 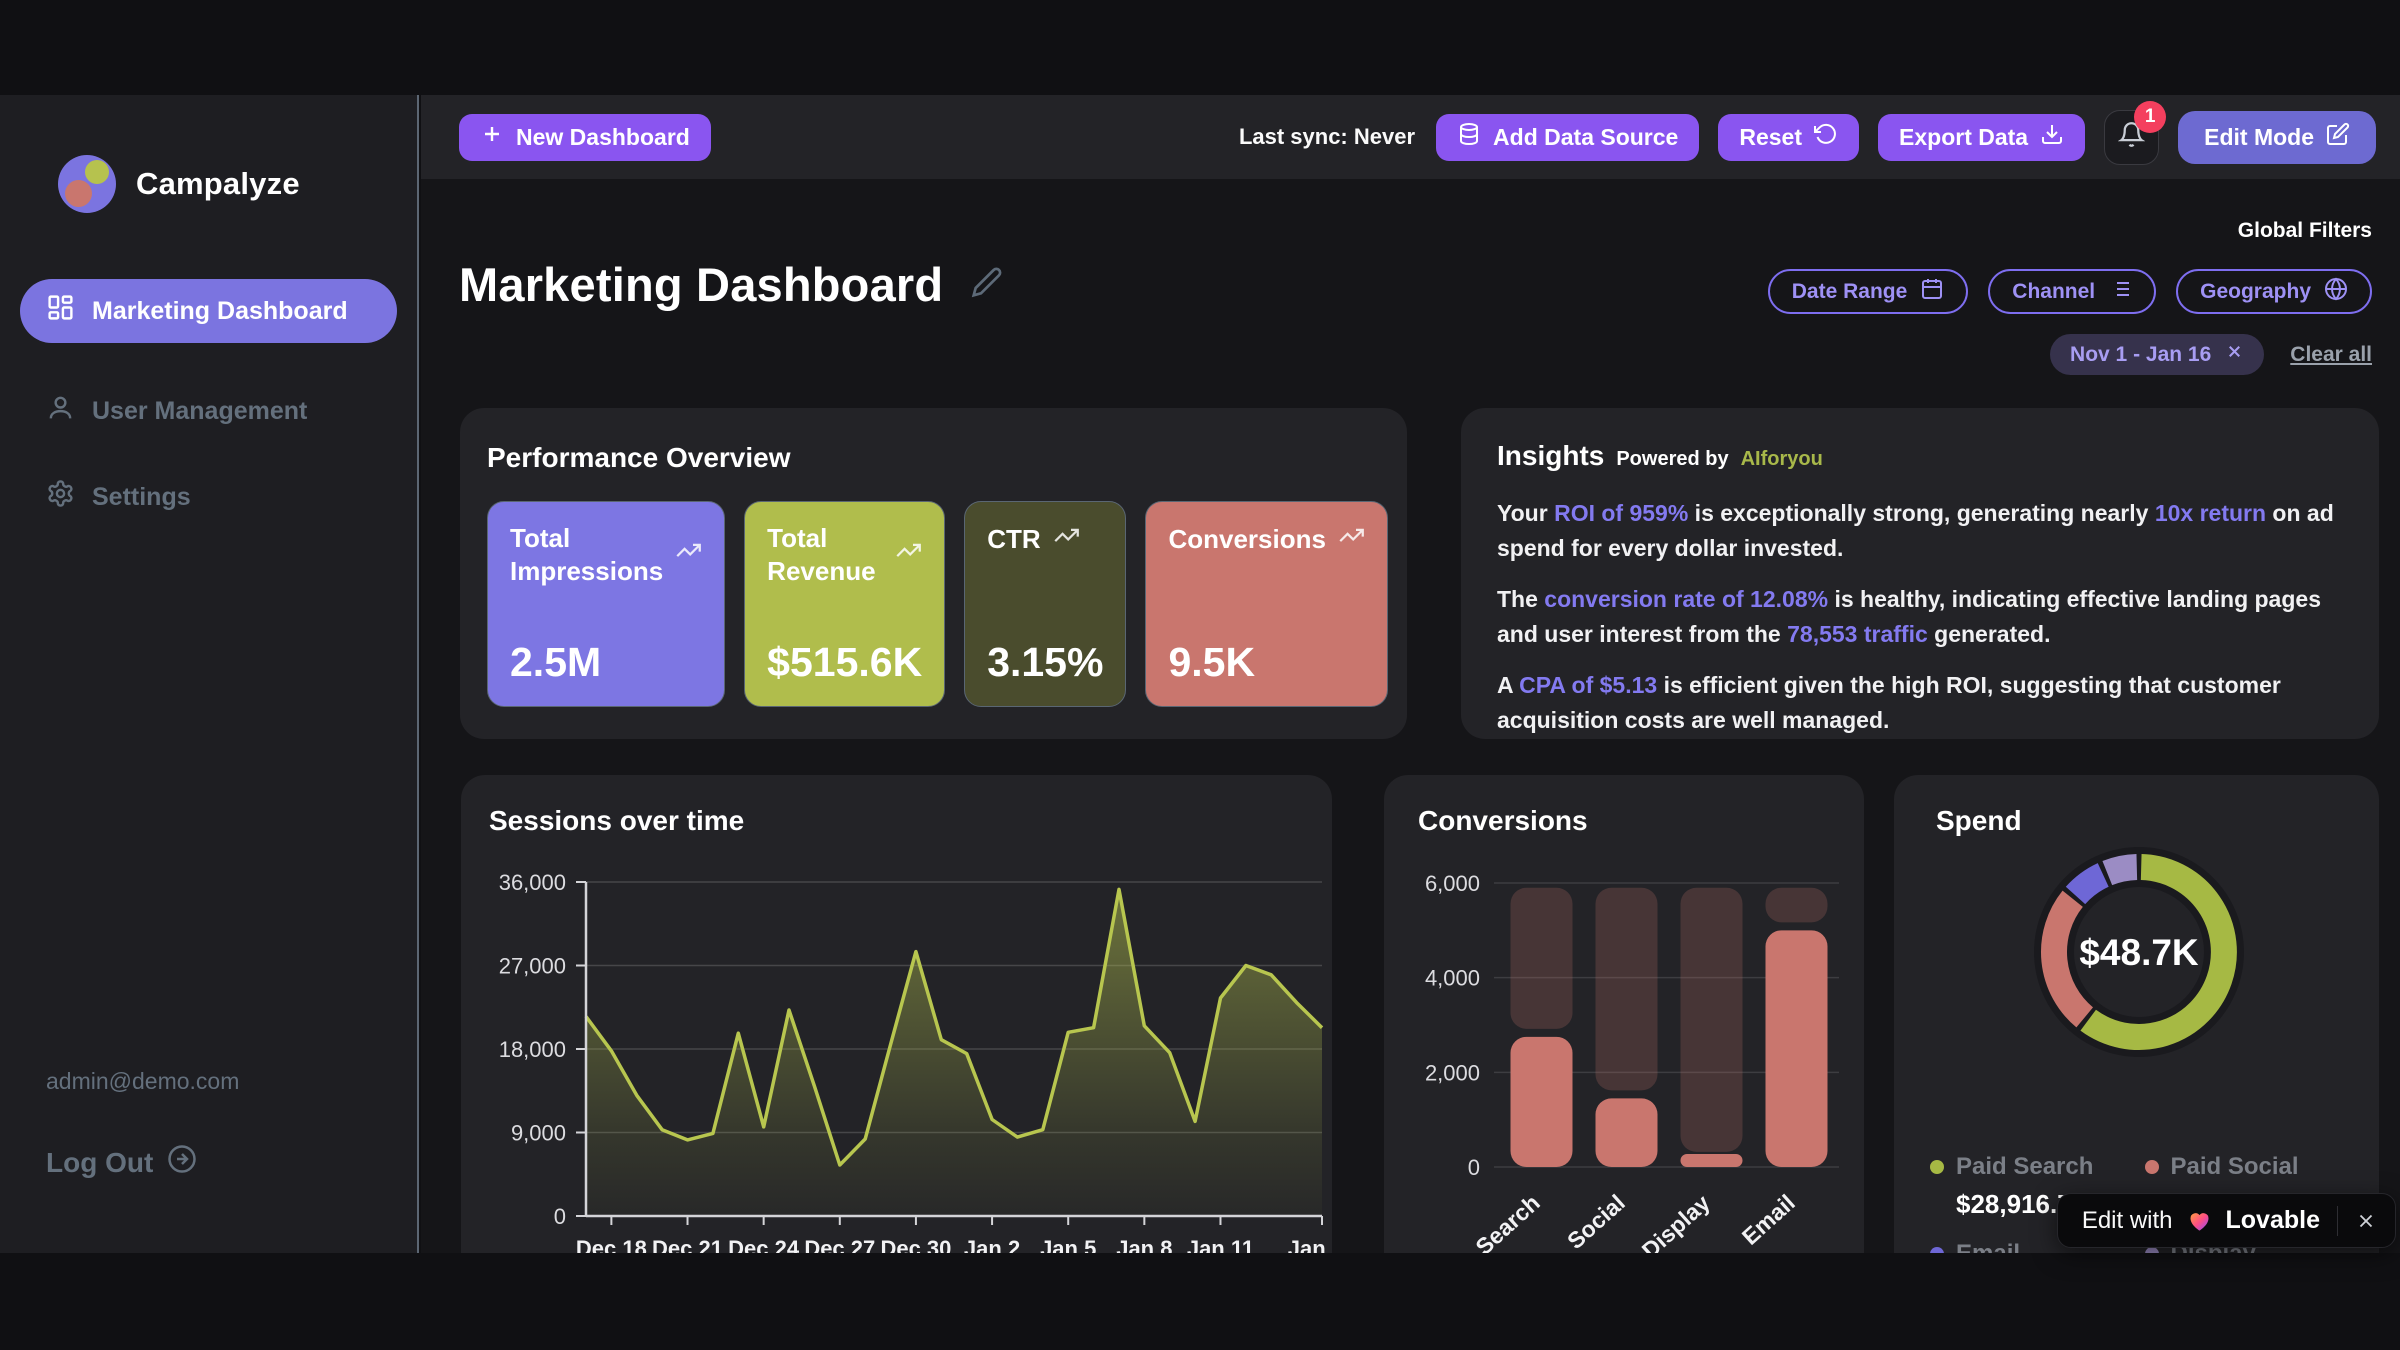 What do you see at coordinates (200, 410) in the screenshot?
I see `sidebar-item-label: User Management` at bounding box center [200, 410].